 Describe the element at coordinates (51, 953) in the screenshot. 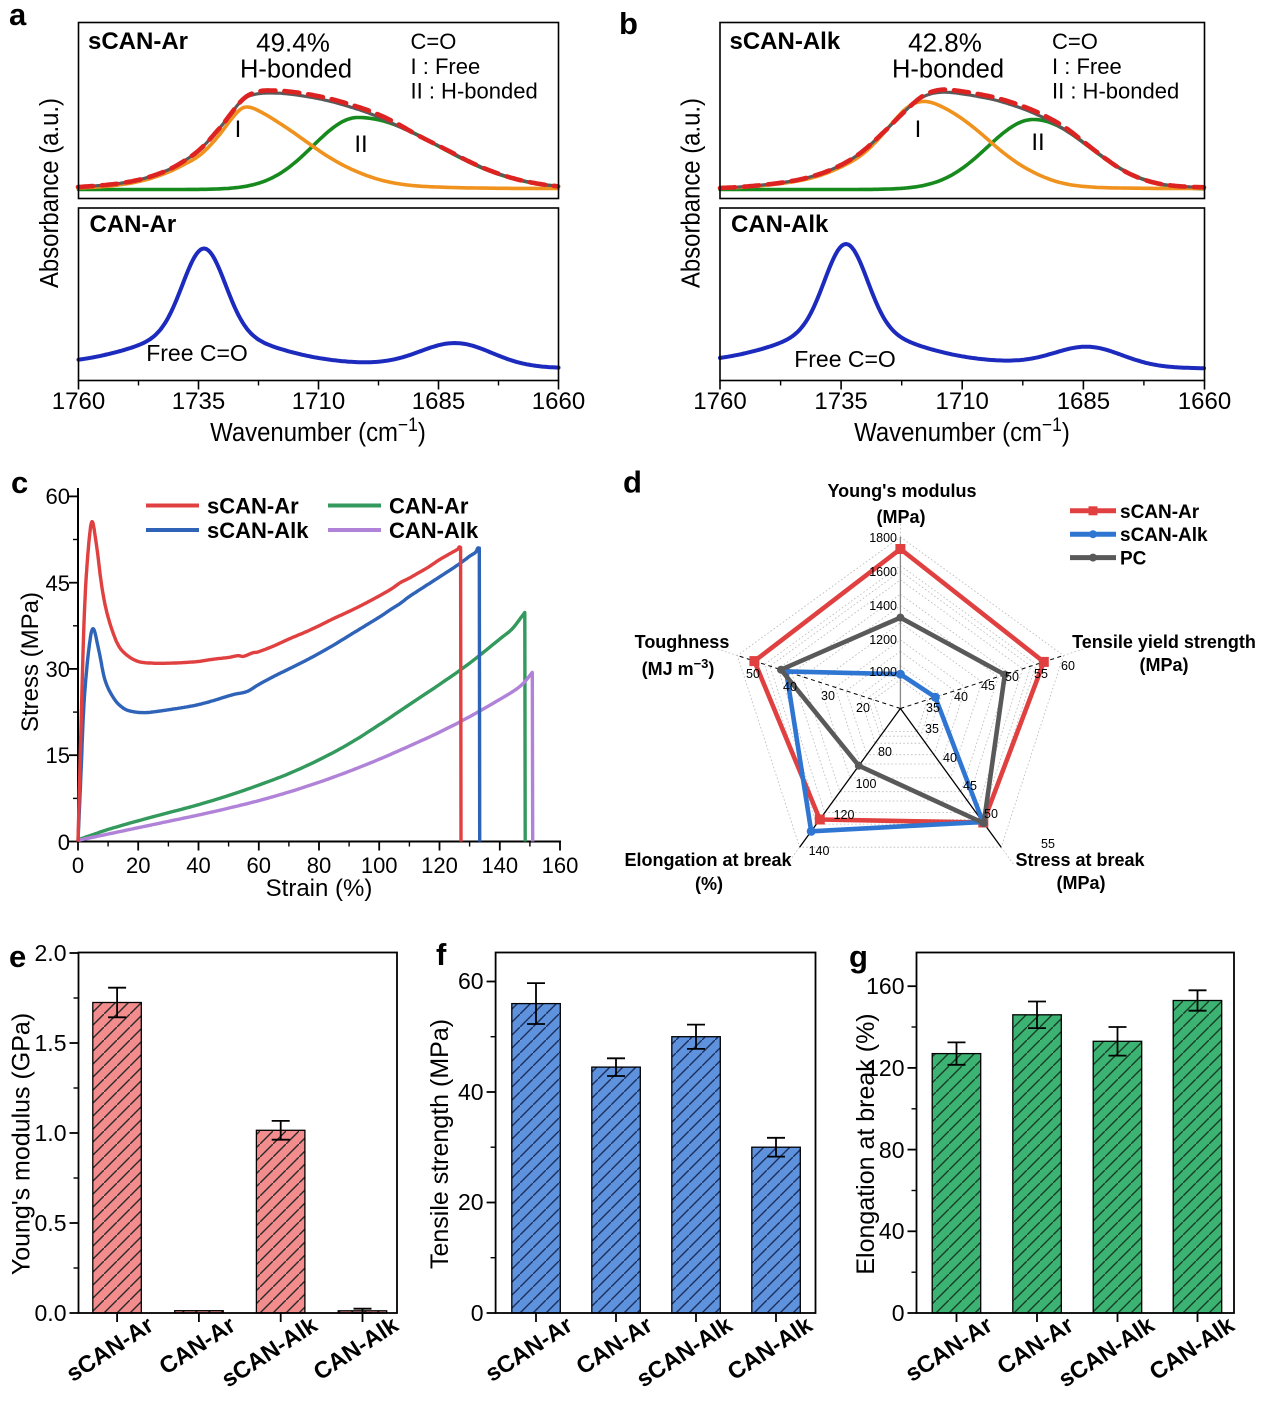

I see `svg-text: 2.0` at that location.